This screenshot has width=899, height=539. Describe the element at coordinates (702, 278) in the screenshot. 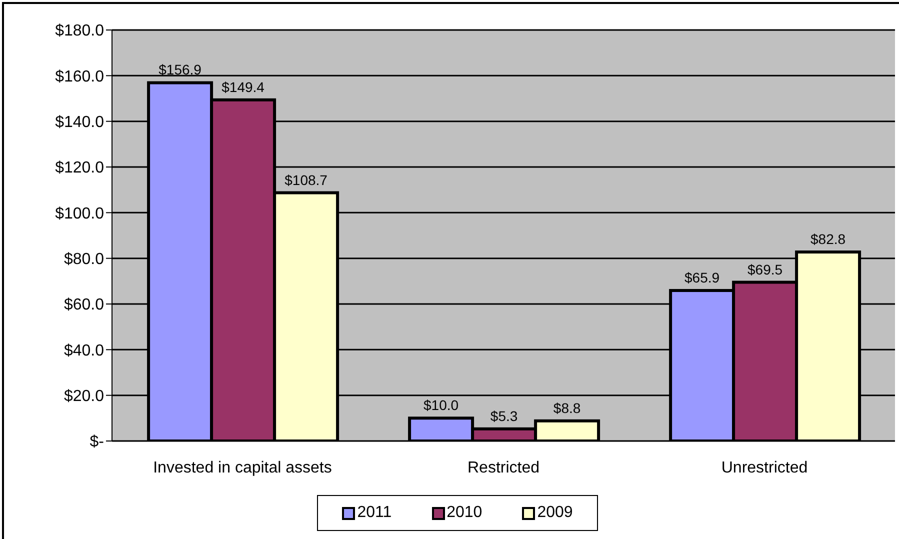

I see `data-label: $65.9` at that location.